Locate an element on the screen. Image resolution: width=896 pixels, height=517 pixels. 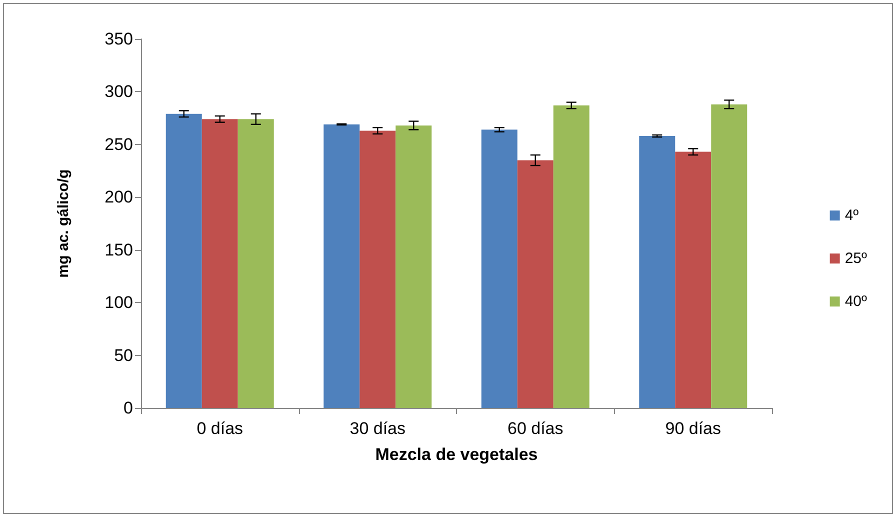
y-tick-label: 300 is located at coordinates (118, 92).